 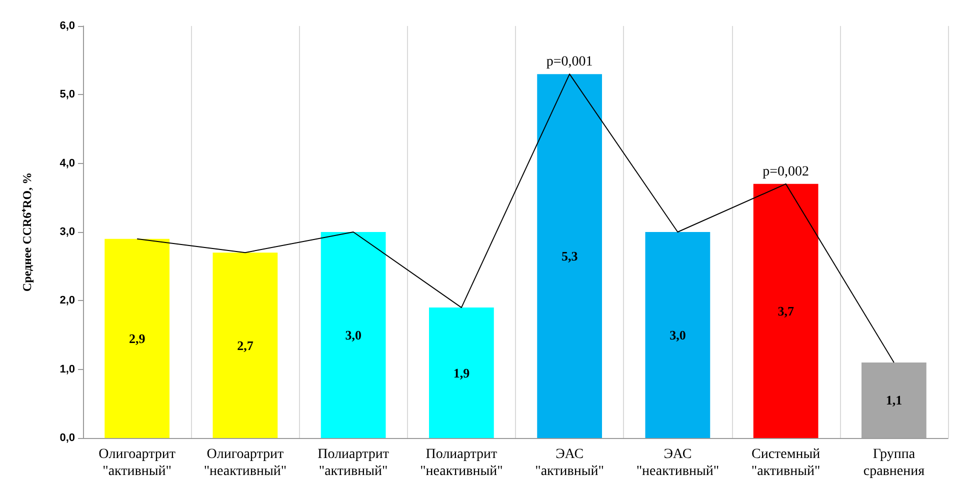 What do you see at coordinates (67, 300) in the screenshot?
I see `y-tick-label: 2,0` at bounding box center [67, 300].